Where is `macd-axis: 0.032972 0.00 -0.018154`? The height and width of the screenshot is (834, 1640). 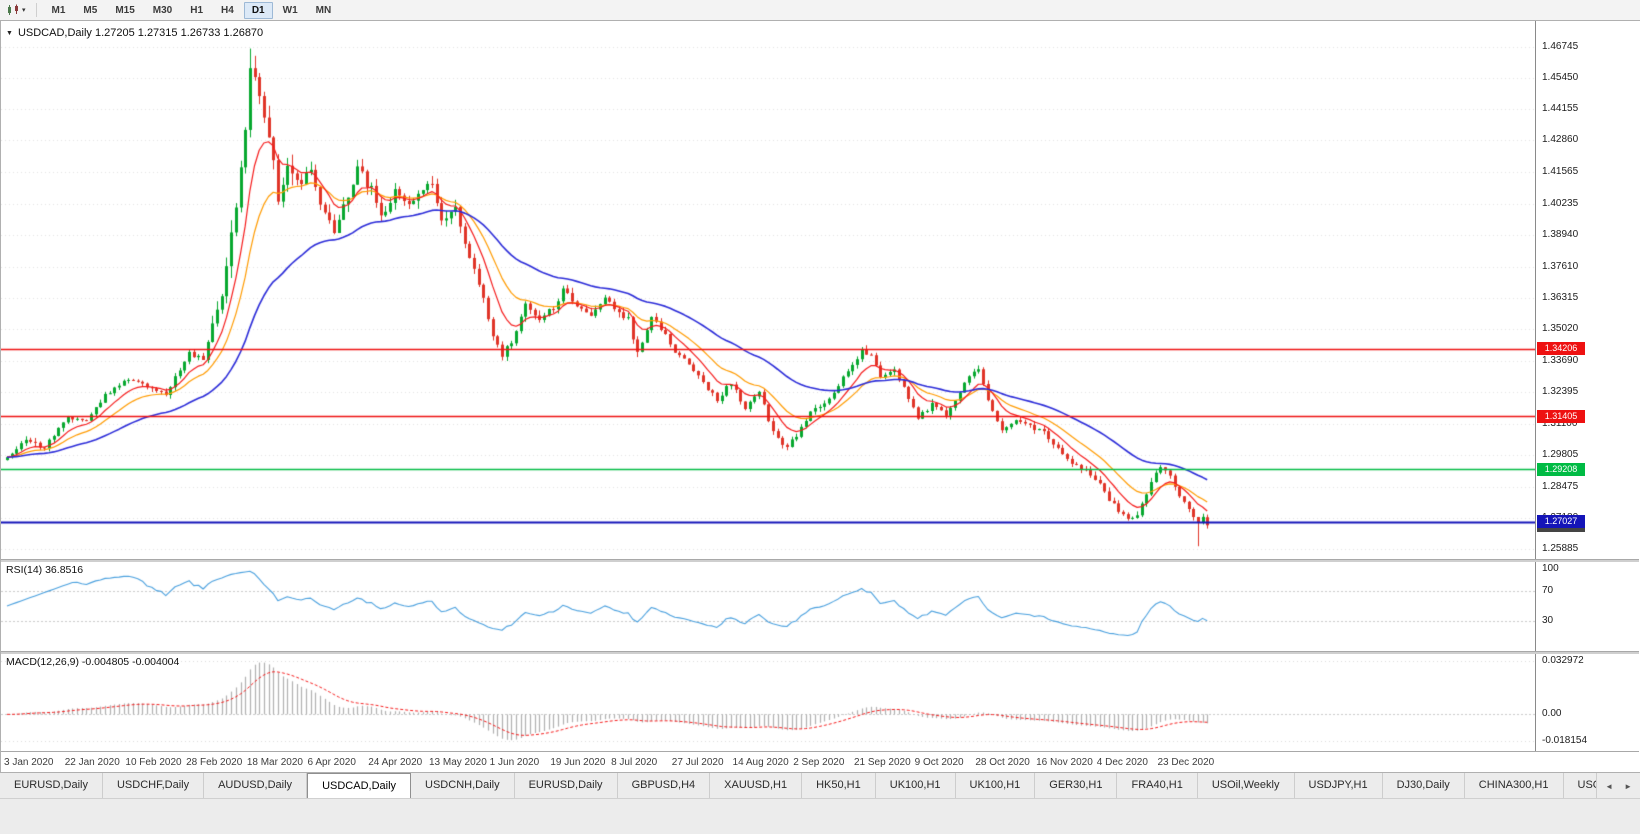
macd-axis: 0.032972 0.00 -0.018154 is located at coordinates (1587, 702).